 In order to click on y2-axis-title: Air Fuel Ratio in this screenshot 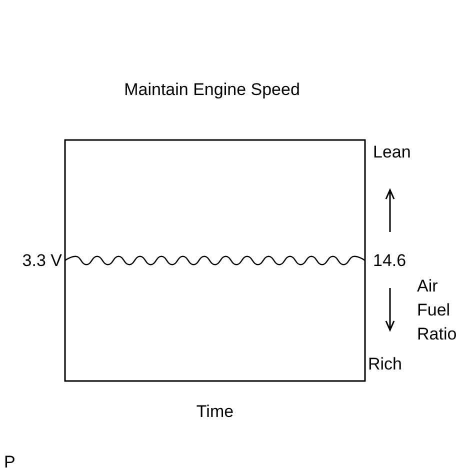, I will do `click(437, 310)`.